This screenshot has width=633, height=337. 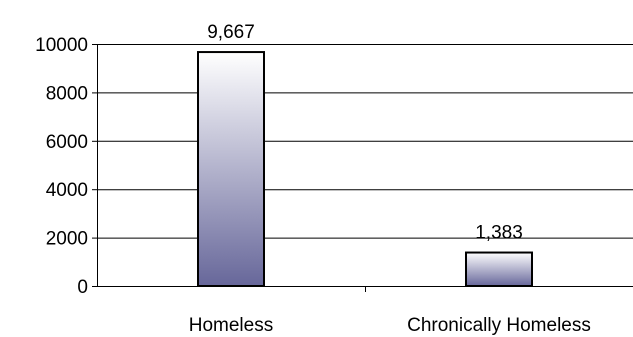 I want to click on y-axis: 0 2000 4000 6000 8000 10000, so click(x=66, y=166).